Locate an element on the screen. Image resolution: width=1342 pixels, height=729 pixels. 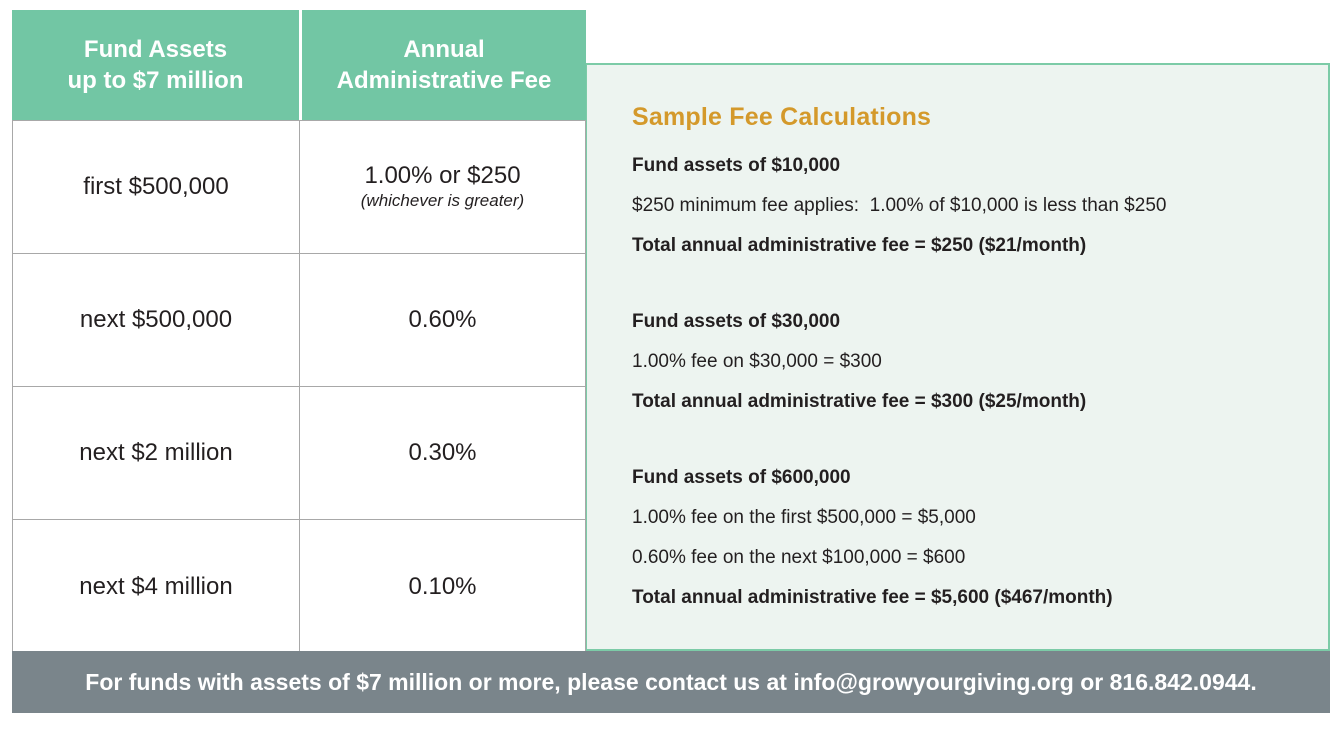
header-divider is located at coordinates (300, 65).